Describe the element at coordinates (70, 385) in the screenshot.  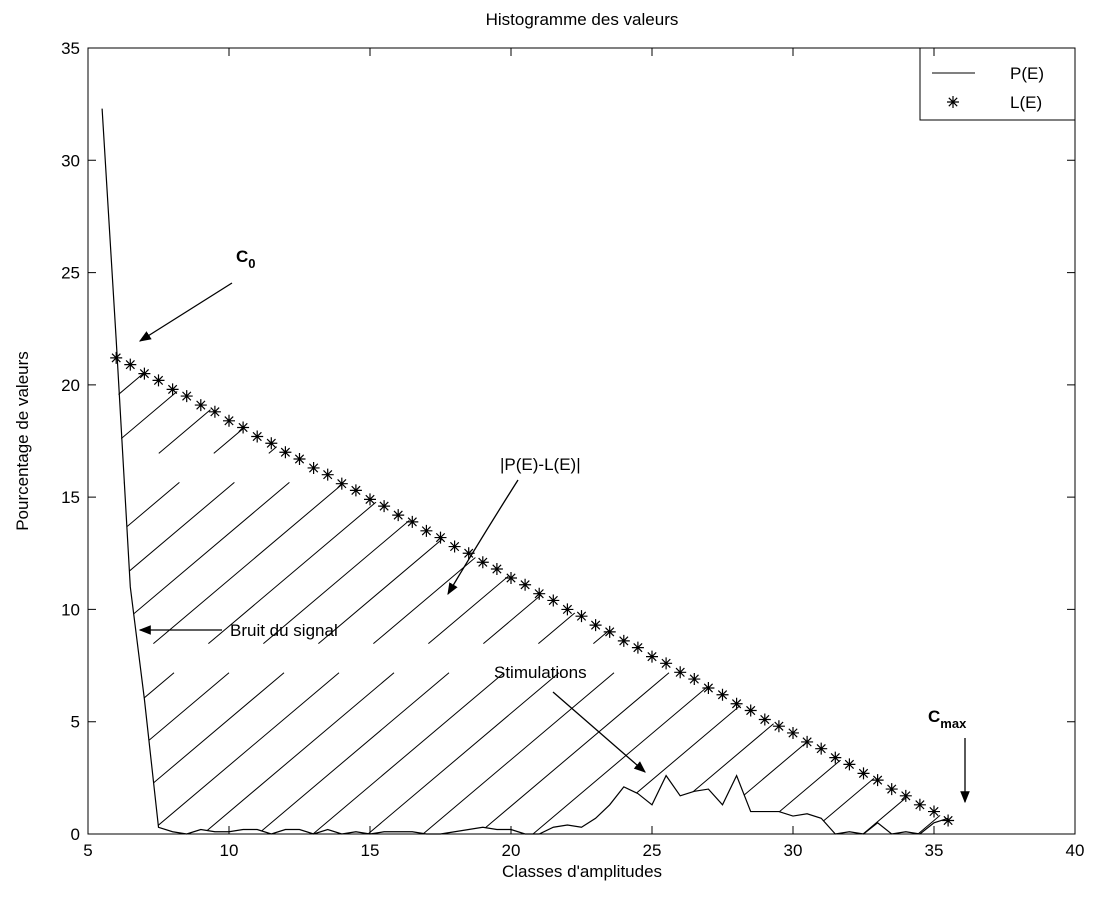
I see `y-tick-label: 20` at that location.